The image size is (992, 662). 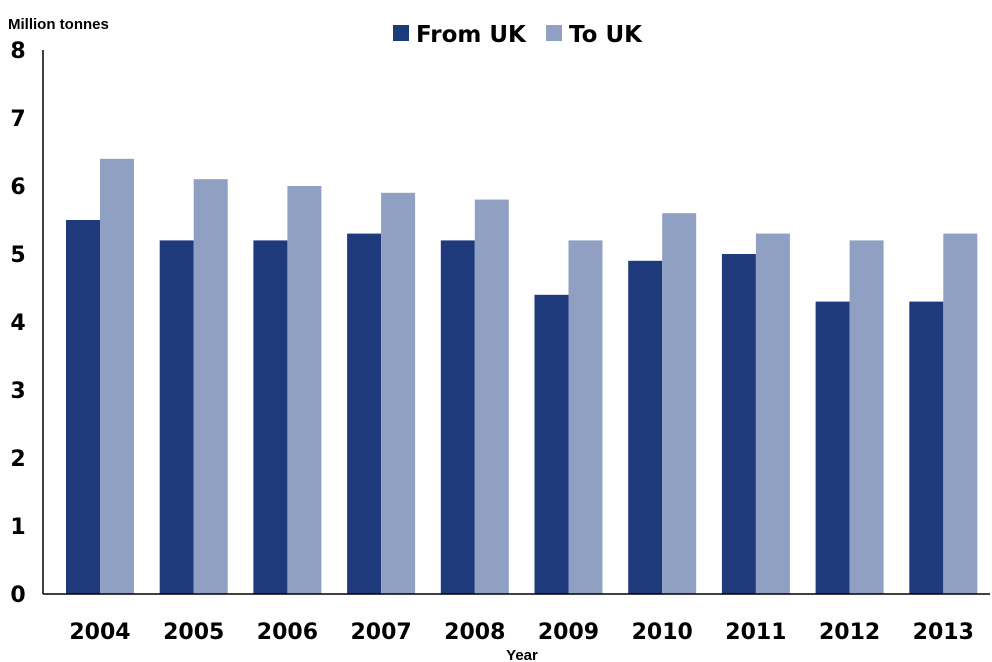 What do you see at coordinates (401, 33) in the screenshot?
I see `legend-swatch-from-uk` at bounding box center [401, 33].